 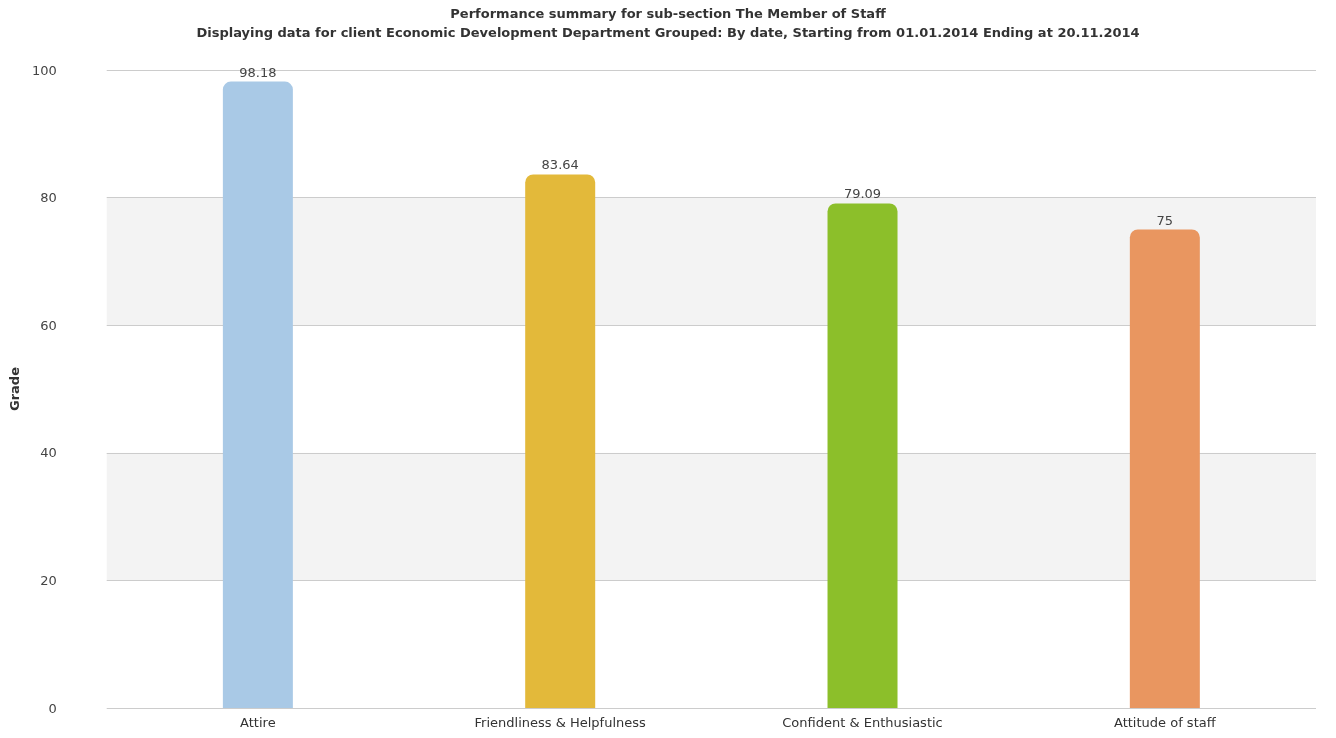 I want to click on x-tick-label: Confident & Enthusiastic, so click(x=862, y=722).